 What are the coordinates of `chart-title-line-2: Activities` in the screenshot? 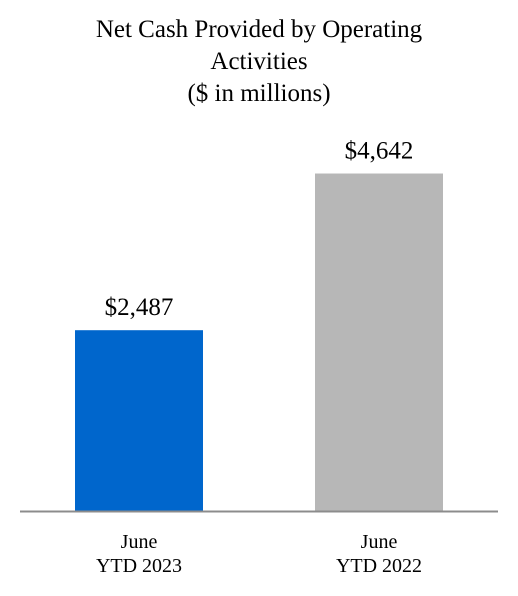 It's located at (259, 61).